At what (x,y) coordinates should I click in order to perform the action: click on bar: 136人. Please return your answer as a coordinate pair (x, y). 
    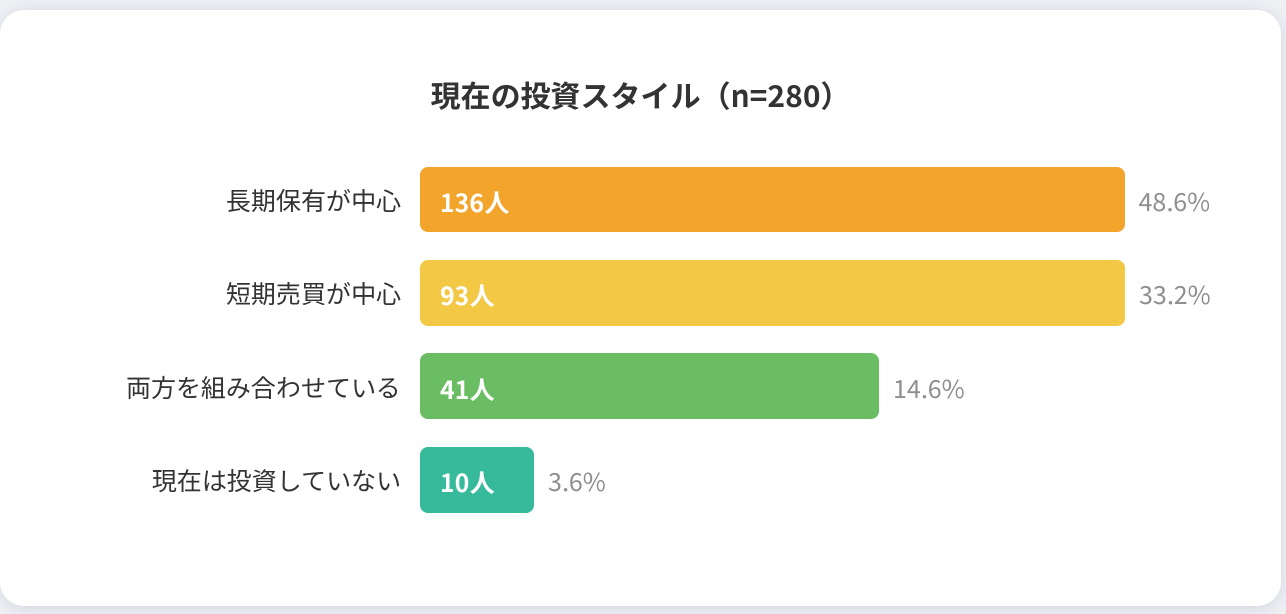
    Looking at the image, I should click on (772, 199).